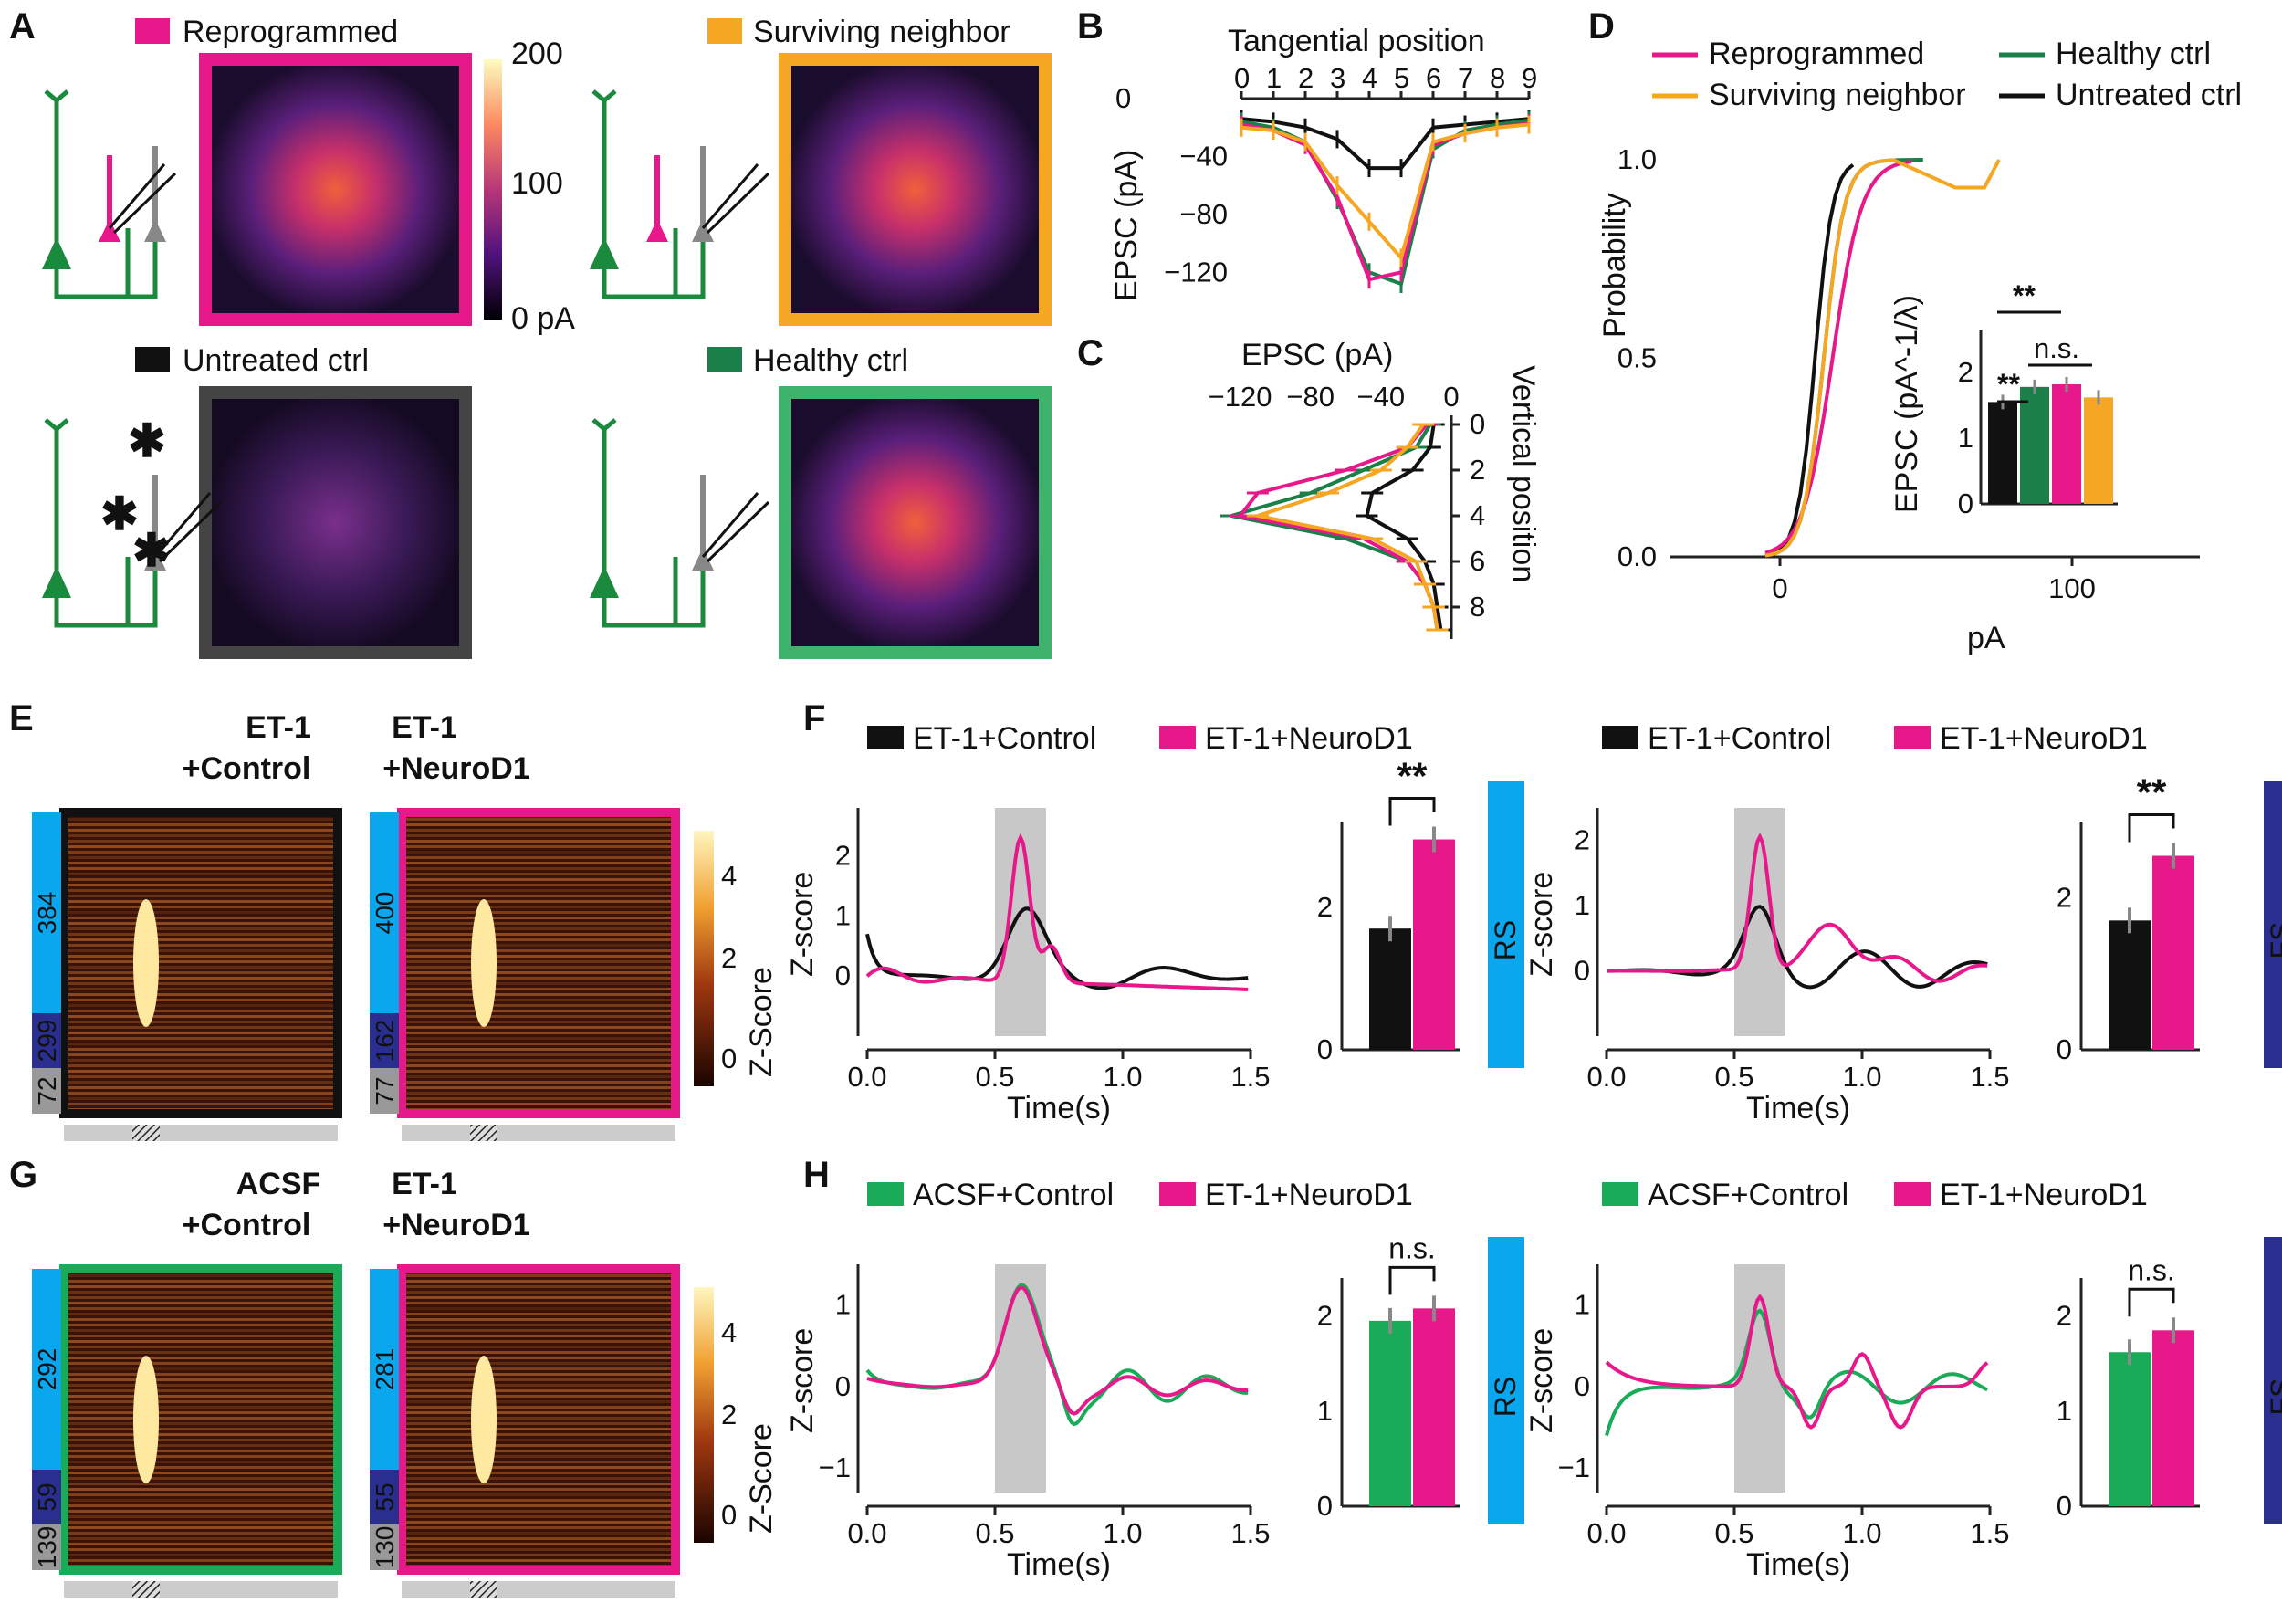 The height and width of the screenshot is (1624, 2282). Describe the element at coordinates (1506, 924) in the screenshot. I see `panelF-left-celltype-tag` at that location.